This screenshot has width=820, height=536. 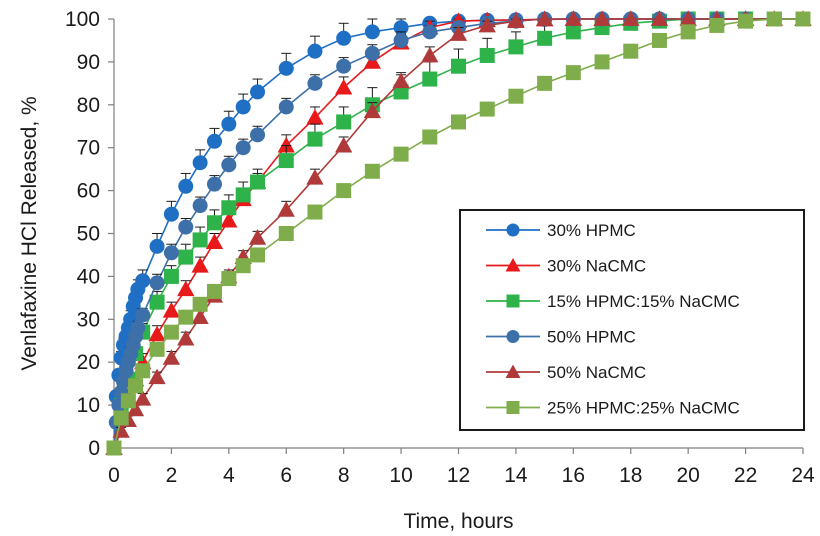 I want to click on legend-label: 30% NaCMC, so click(x=596, y=266).